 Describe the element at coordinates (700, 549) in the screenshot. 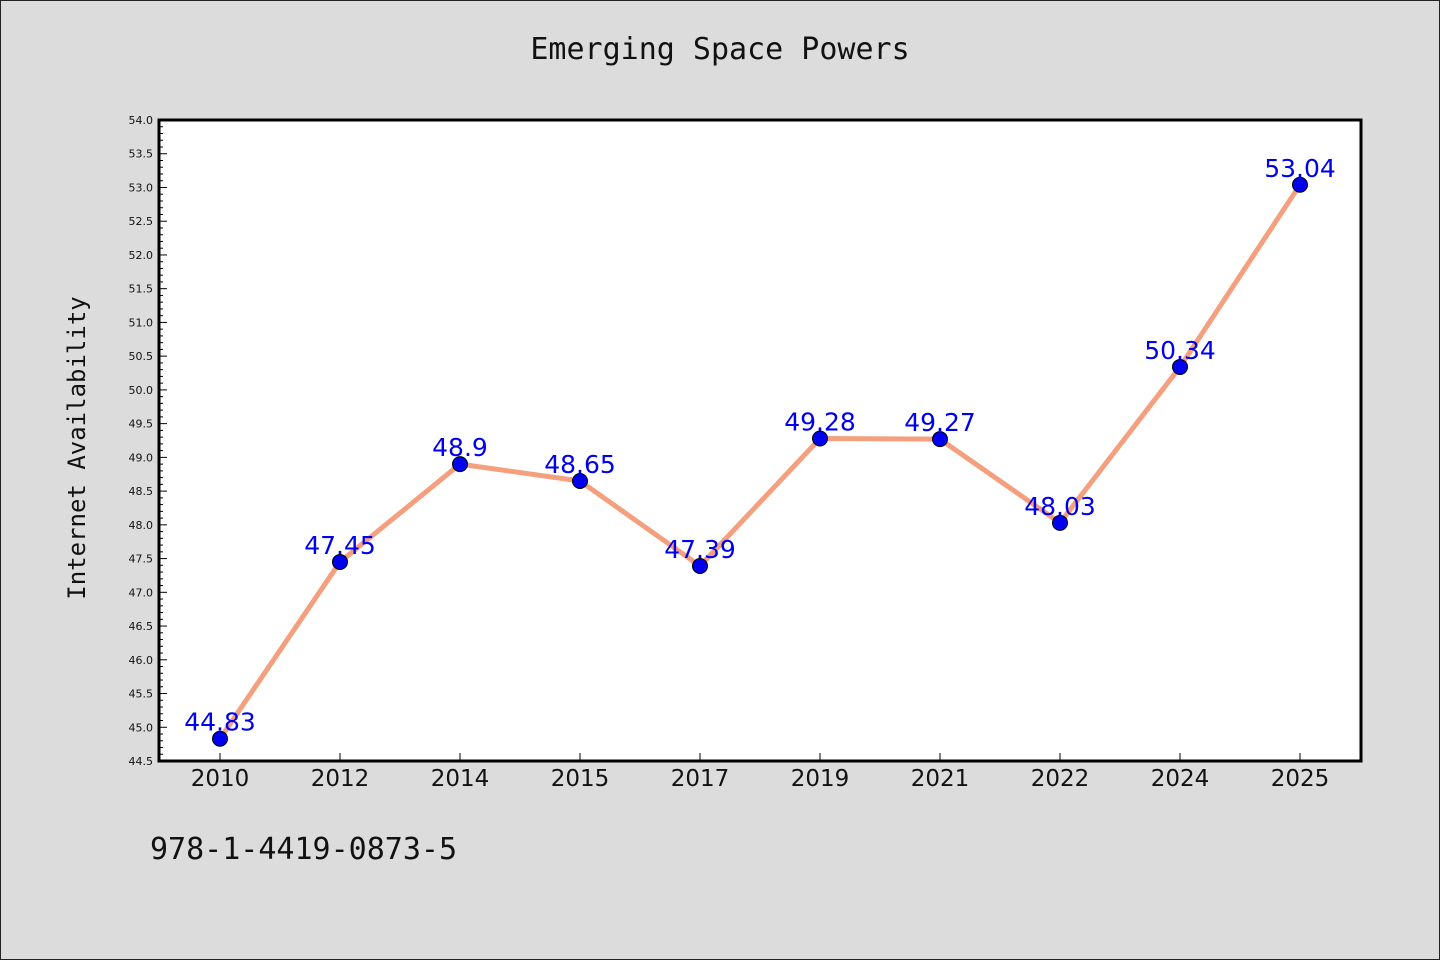

I see `data-label: 47.39` at that location.